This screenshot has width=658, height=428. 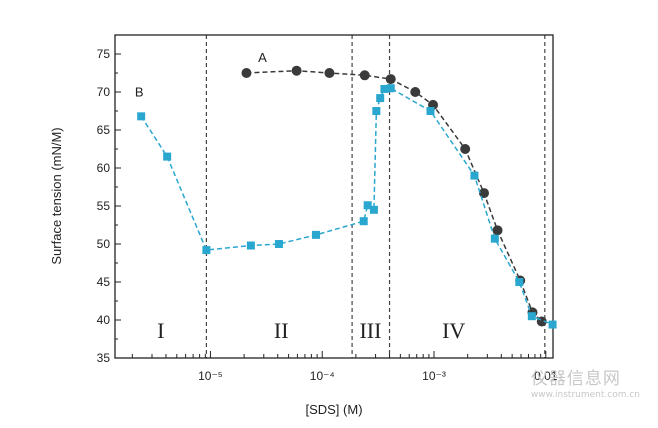 I want to click on y-tick-label: 65, so click(x=104, y=130).